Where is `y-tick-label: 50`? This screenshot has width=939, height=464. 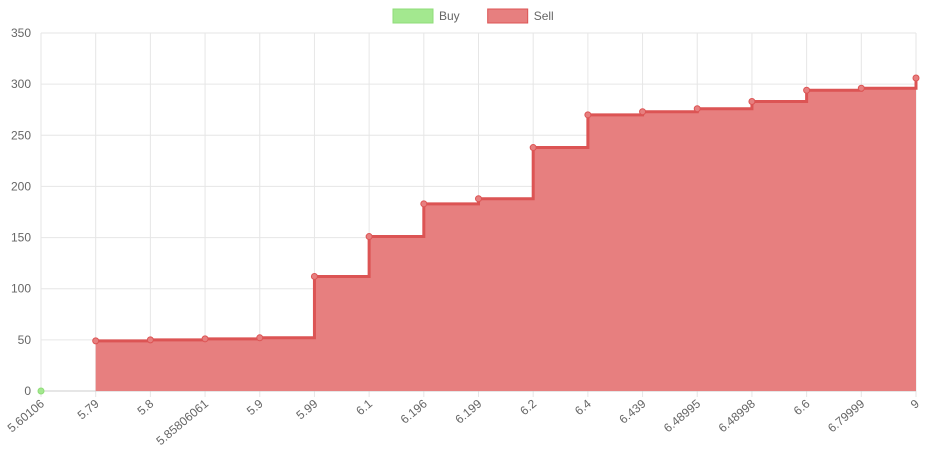 y-tick-label: 50 is located at coordinates (25, 340).